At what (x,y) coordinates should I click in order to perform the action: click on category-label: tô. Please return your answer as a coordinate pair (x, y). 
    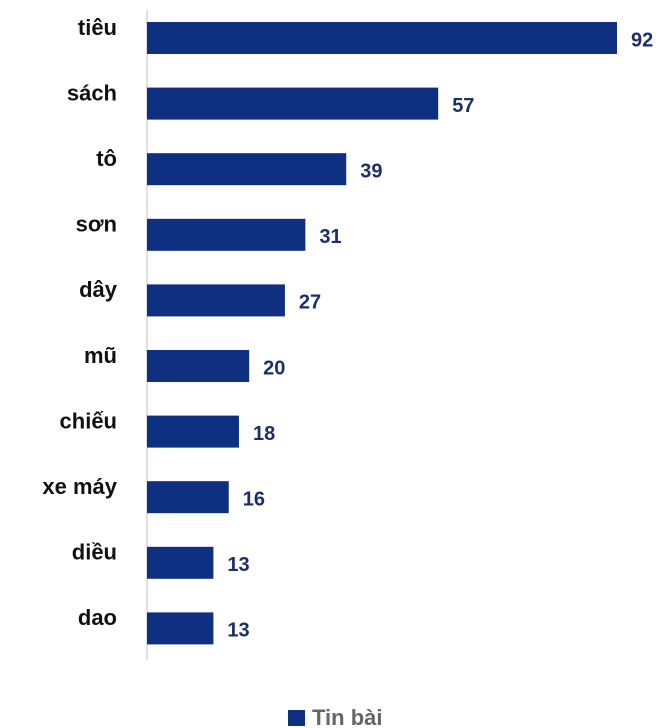
    Looking at the image, I should click on (106, 158).